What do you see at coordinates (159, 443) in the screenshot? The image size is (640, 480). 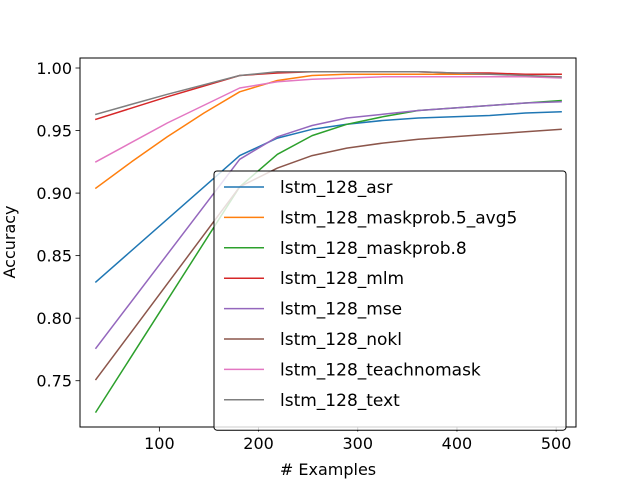 I see `x-tick-label: 100` at bounding box center [159, 443].